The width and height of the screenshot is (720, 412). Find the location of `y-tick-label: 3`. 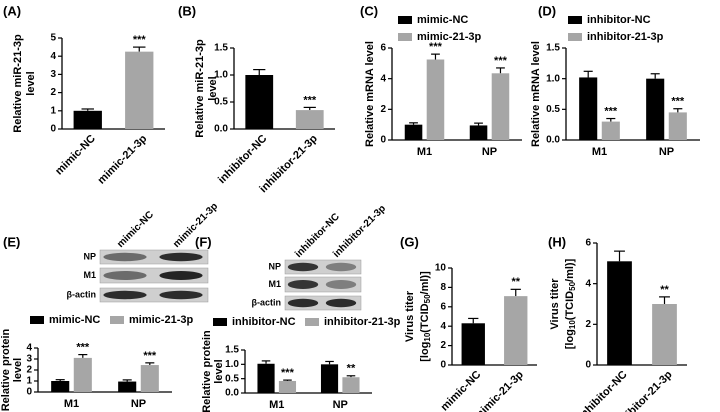

y-tick-label: 3 is located at coordinates (53, 74).